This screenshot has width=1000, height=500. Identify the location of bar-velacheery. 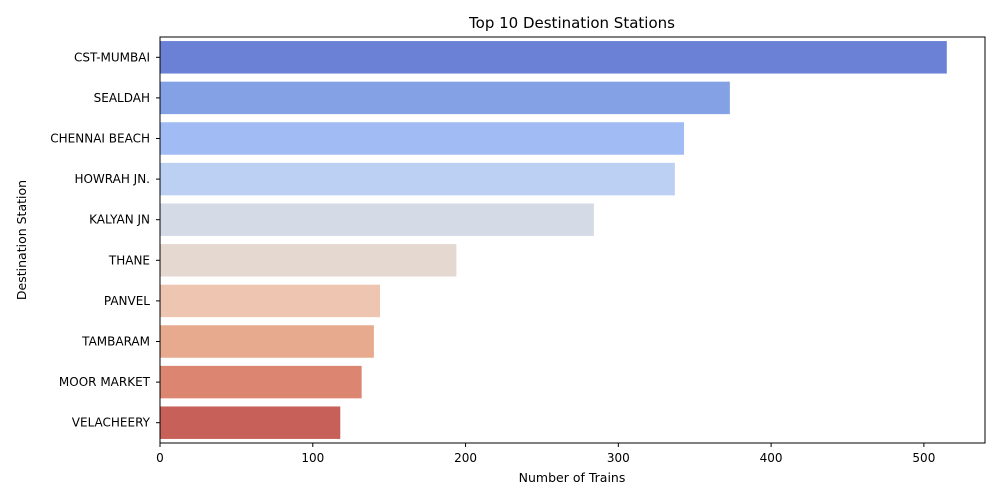
(250, 422).